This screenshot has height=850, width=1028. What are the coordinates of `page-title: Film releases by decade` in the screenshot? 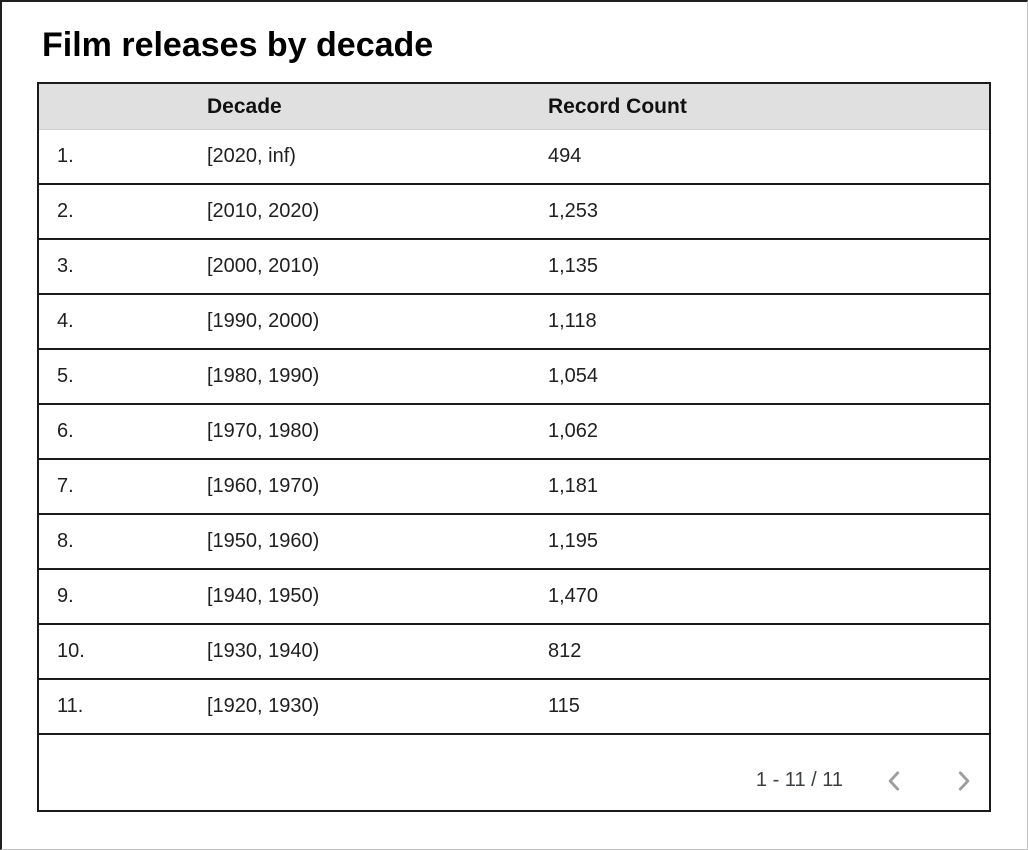 It's located at (238, 45).